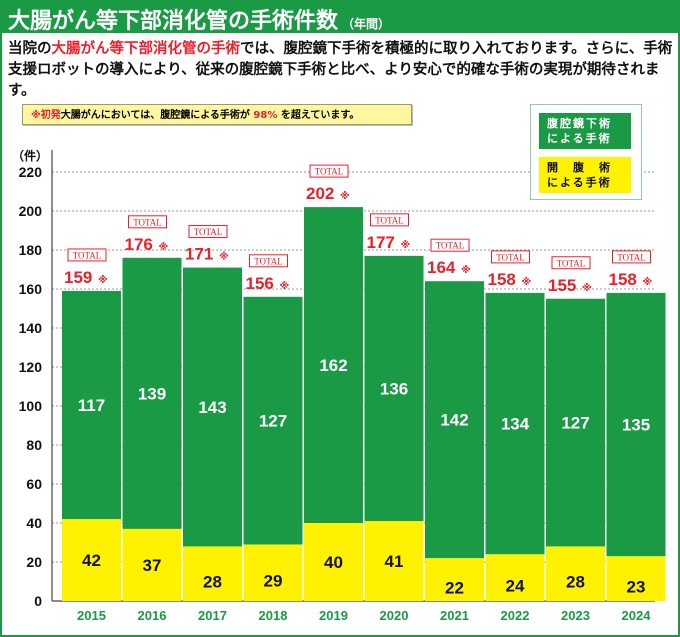 The width and height of the screenshot is (680, 637). I want to click on intro-highlight: 大腸がん等下部消化管の手術, so click(146, 49).